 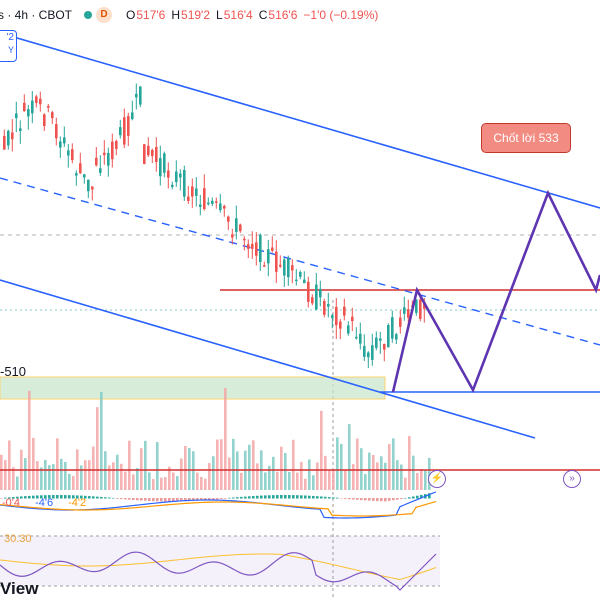 What do you see at coordinates (196, 15) in the screenshot?
I see `high-value: 519'2` at bounding box center [196, 15].